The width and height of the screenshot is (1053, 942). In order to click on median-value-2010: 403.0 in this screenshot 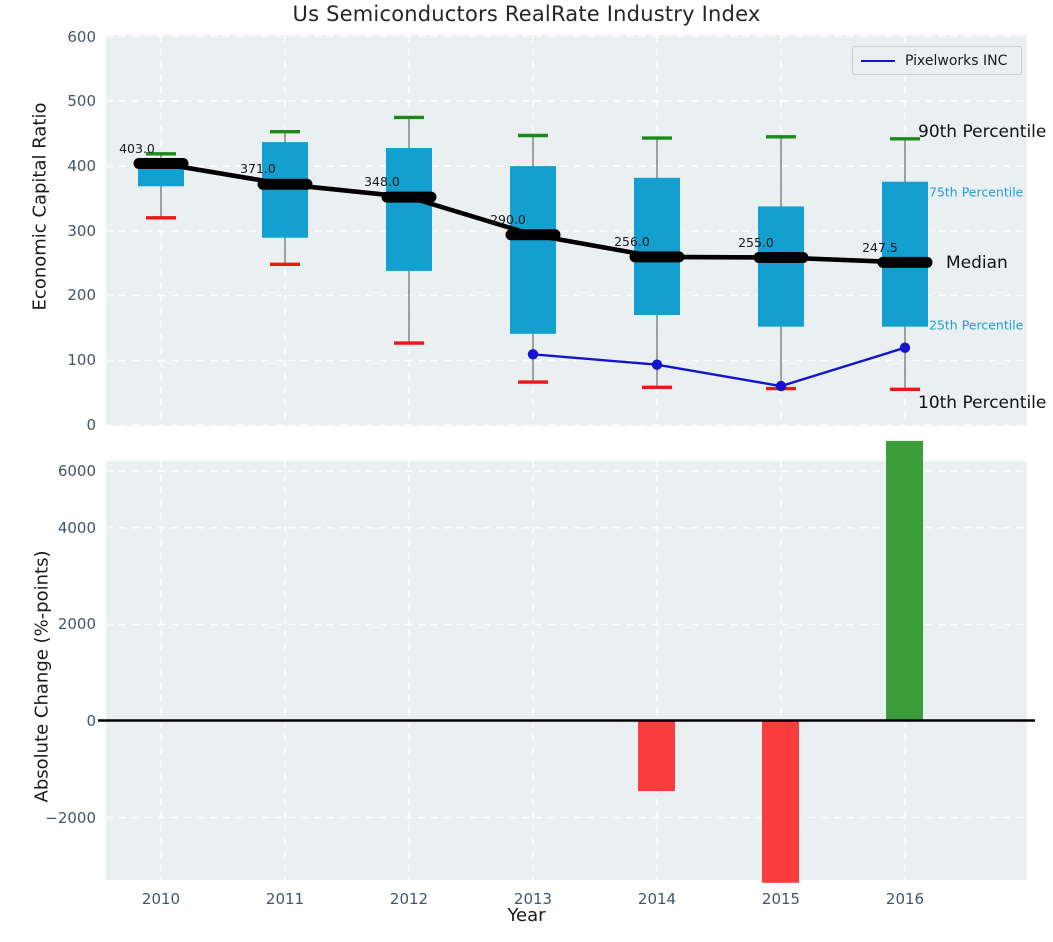, I will do `click(137, 148)`.